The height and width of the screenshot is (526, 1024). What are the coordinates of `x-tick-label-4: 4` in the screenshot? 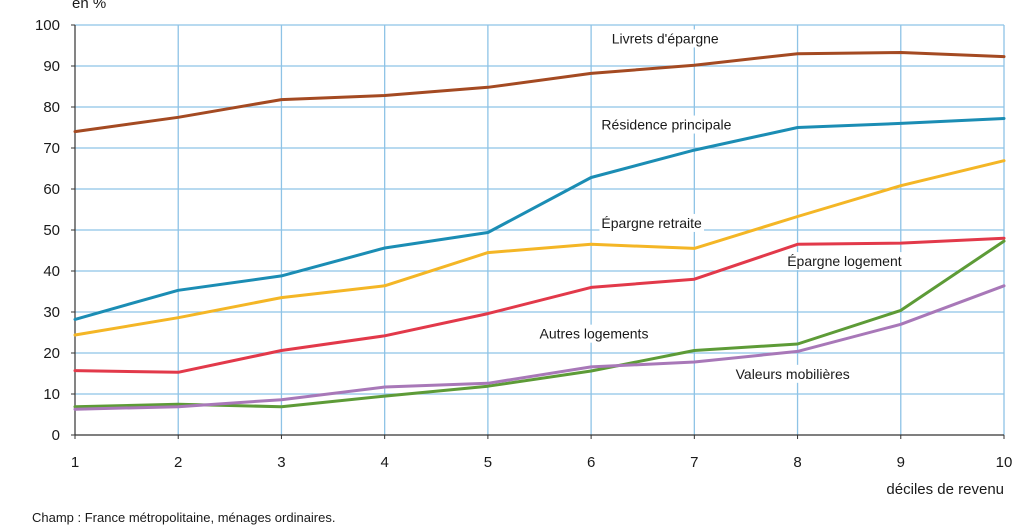 It's located at (384, 462).